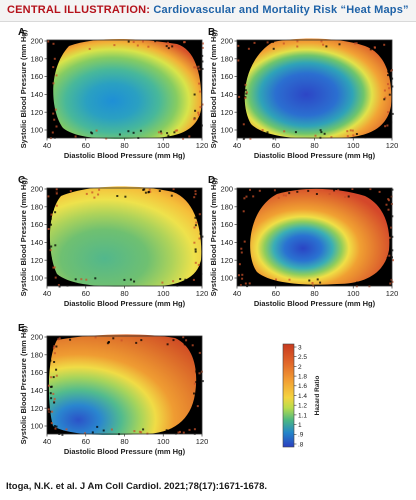 This screenshot has height=500, width=416. I want to click on colorbar-tick-label: 1.4, so click(302, 396).